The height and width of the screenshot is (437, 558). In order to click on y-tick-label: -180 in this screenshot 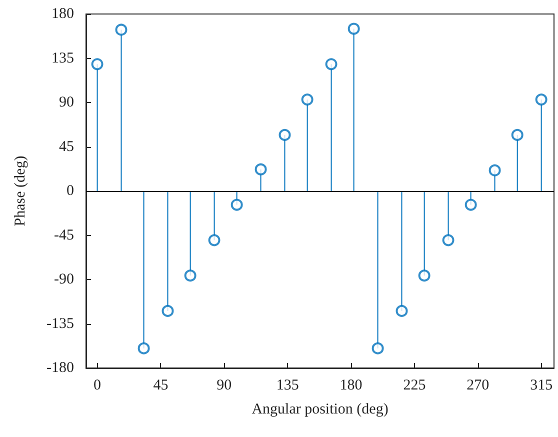, I will do `click(60, 368)`.